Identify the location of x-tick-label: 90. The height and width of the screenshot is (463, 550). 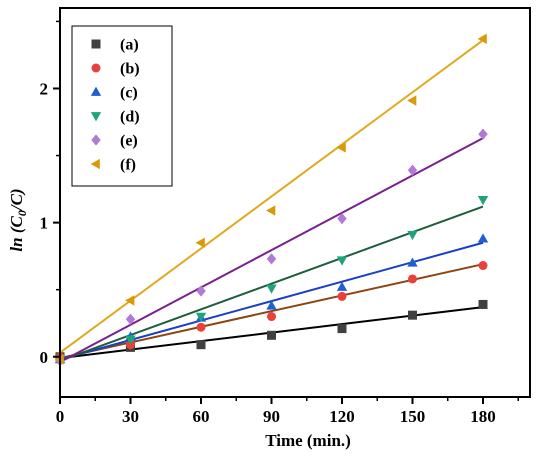
(271, 416).